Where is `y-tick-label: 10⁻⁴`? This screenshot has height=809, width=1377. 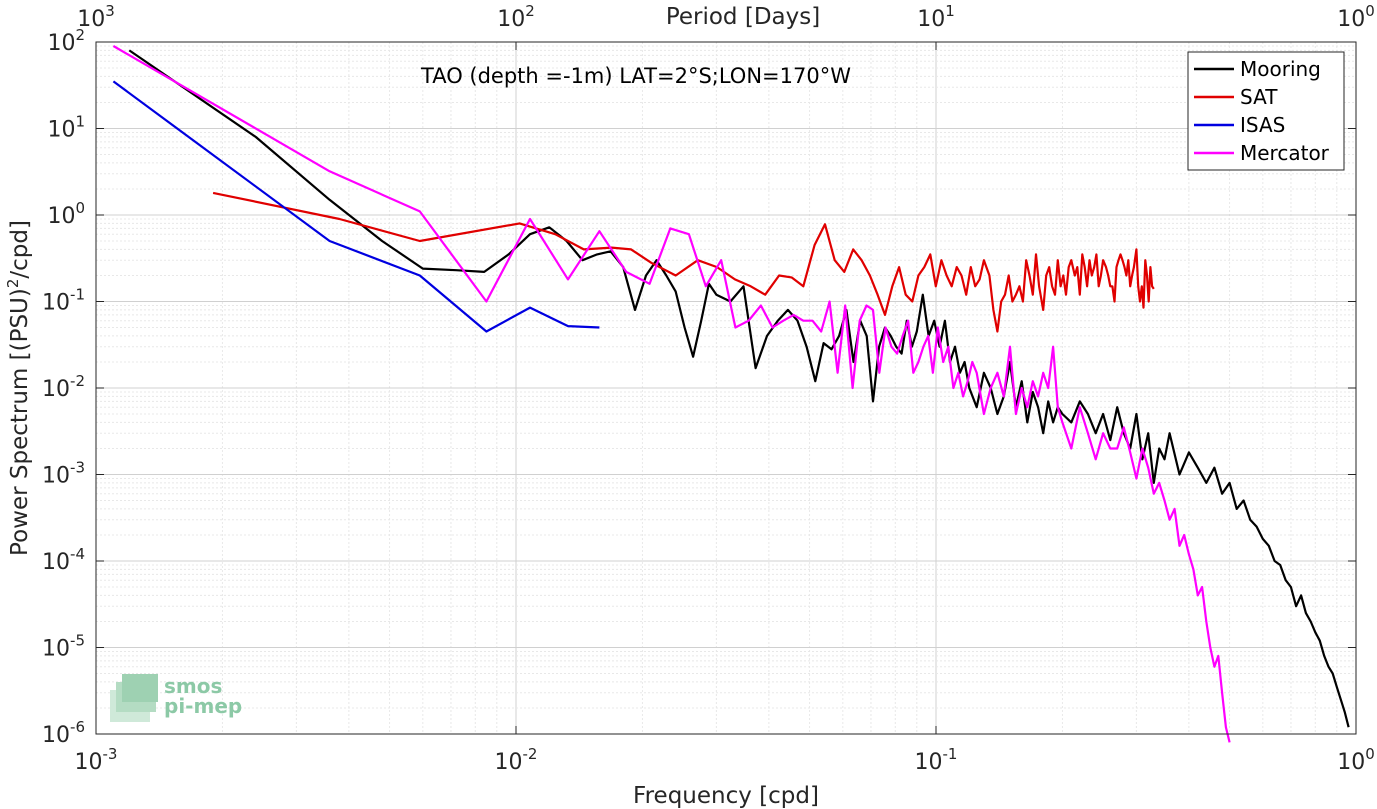
y-tick-label: 10⁻⁴ is located at coordinates (63, 560).